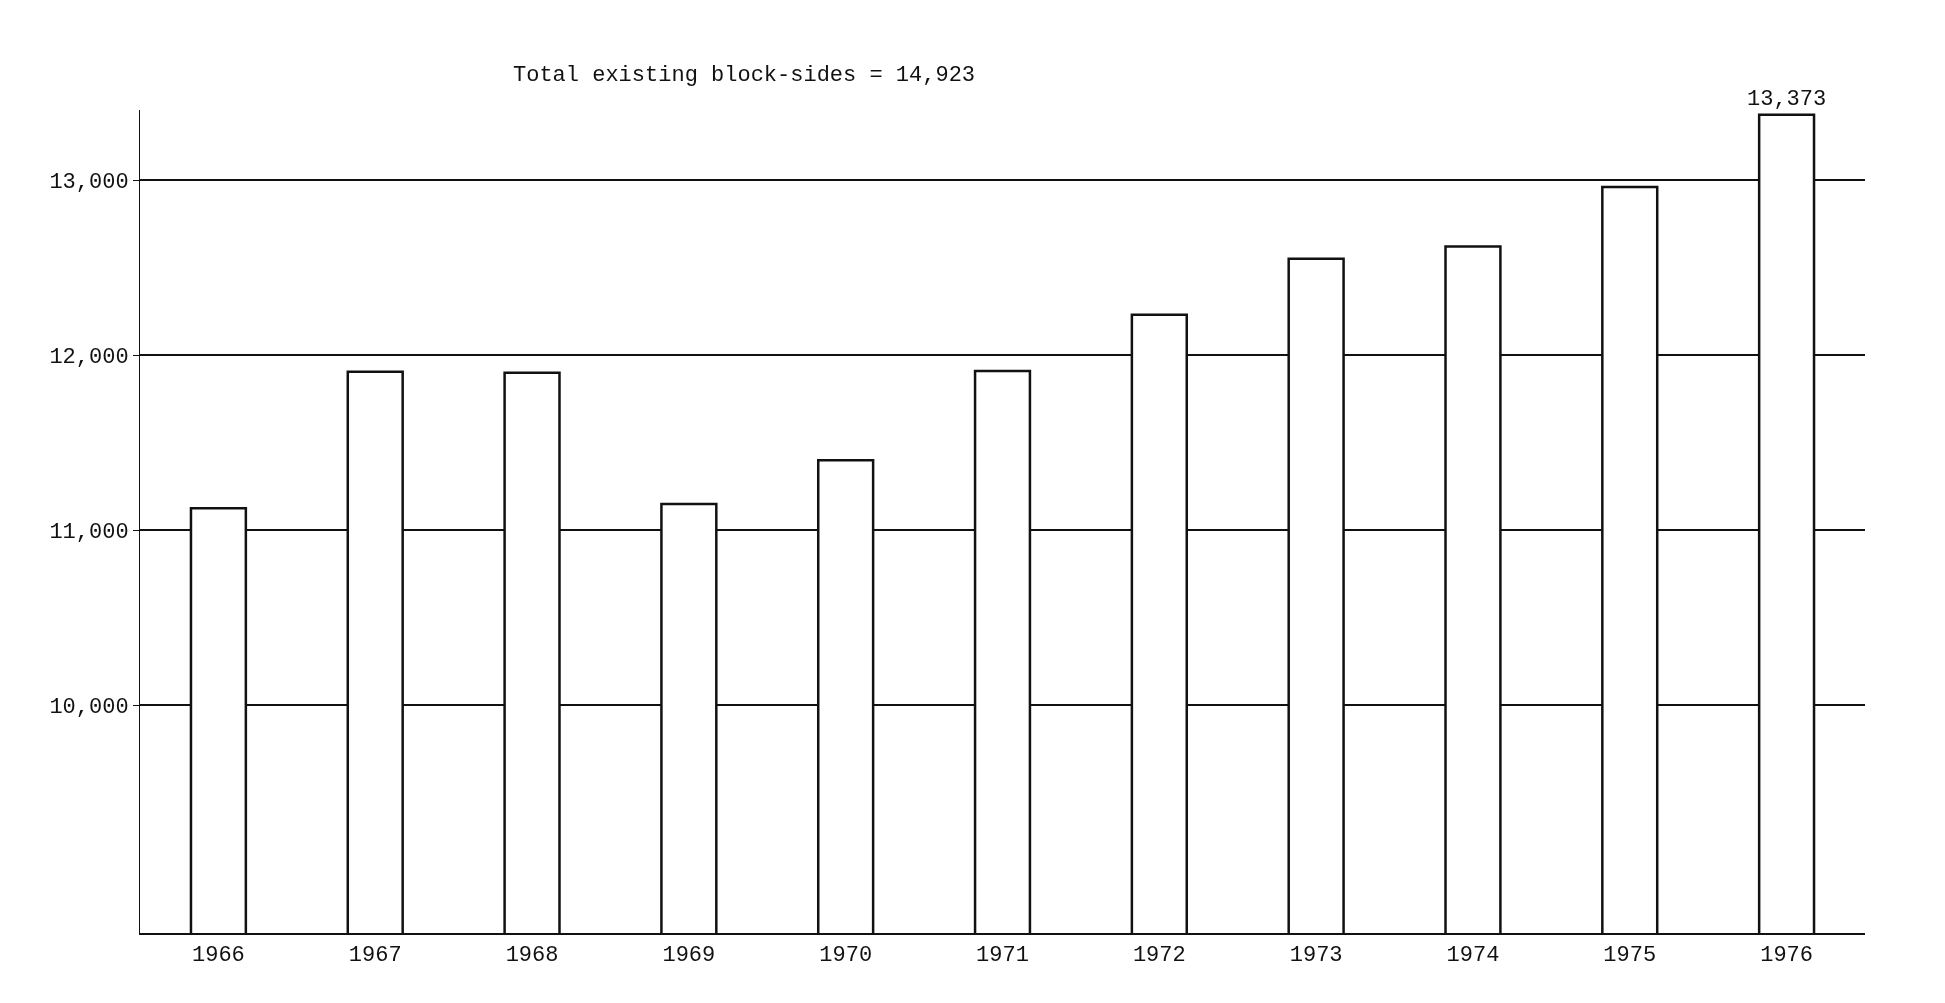  I want to click on data-label: 13,373, so click(1786, 99).